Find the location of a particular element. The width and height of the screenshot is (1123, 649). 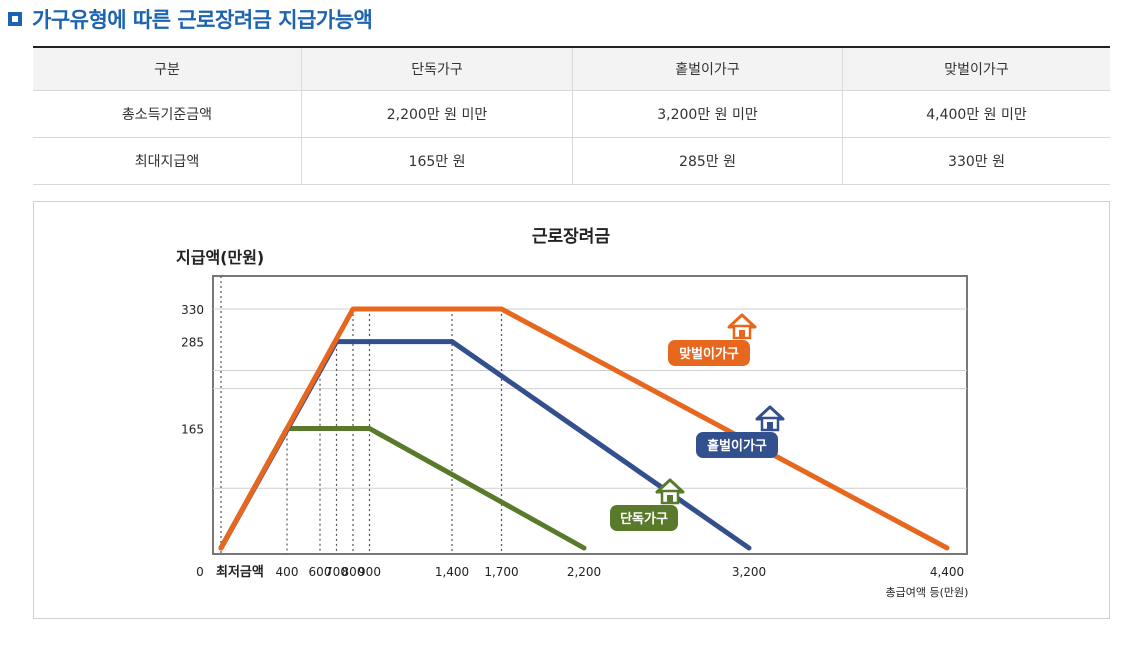

table-row: 최대지급액 165만 원 285만 원 330만 원 is located at coordinates (571, 161).